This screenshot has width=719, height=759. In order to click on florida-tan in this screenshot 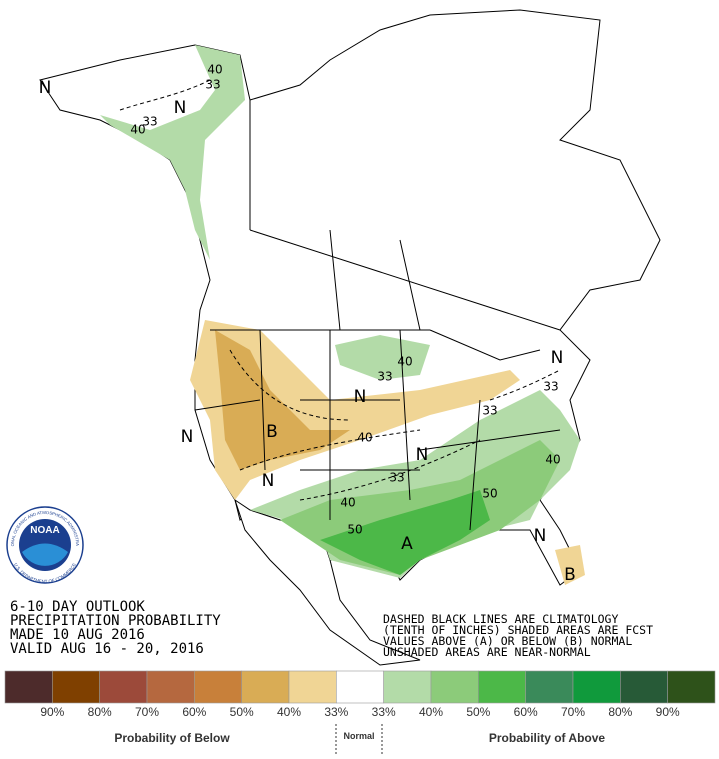, I will do `click(570, 565)`.